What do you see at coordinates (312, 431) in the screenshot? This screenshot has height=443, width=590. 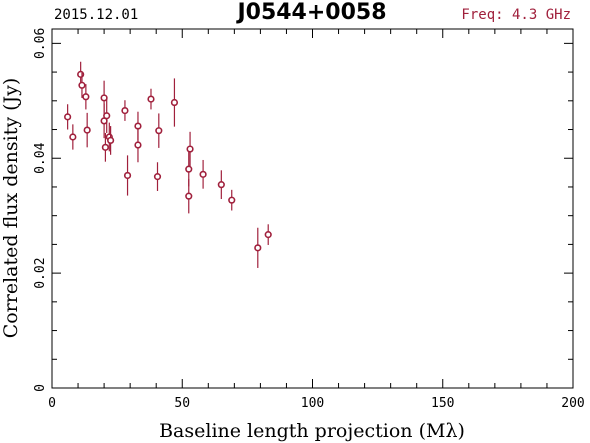 I see `x-axis-label: Baseline length projection (Mλ)` at bounding box center [312, 431].